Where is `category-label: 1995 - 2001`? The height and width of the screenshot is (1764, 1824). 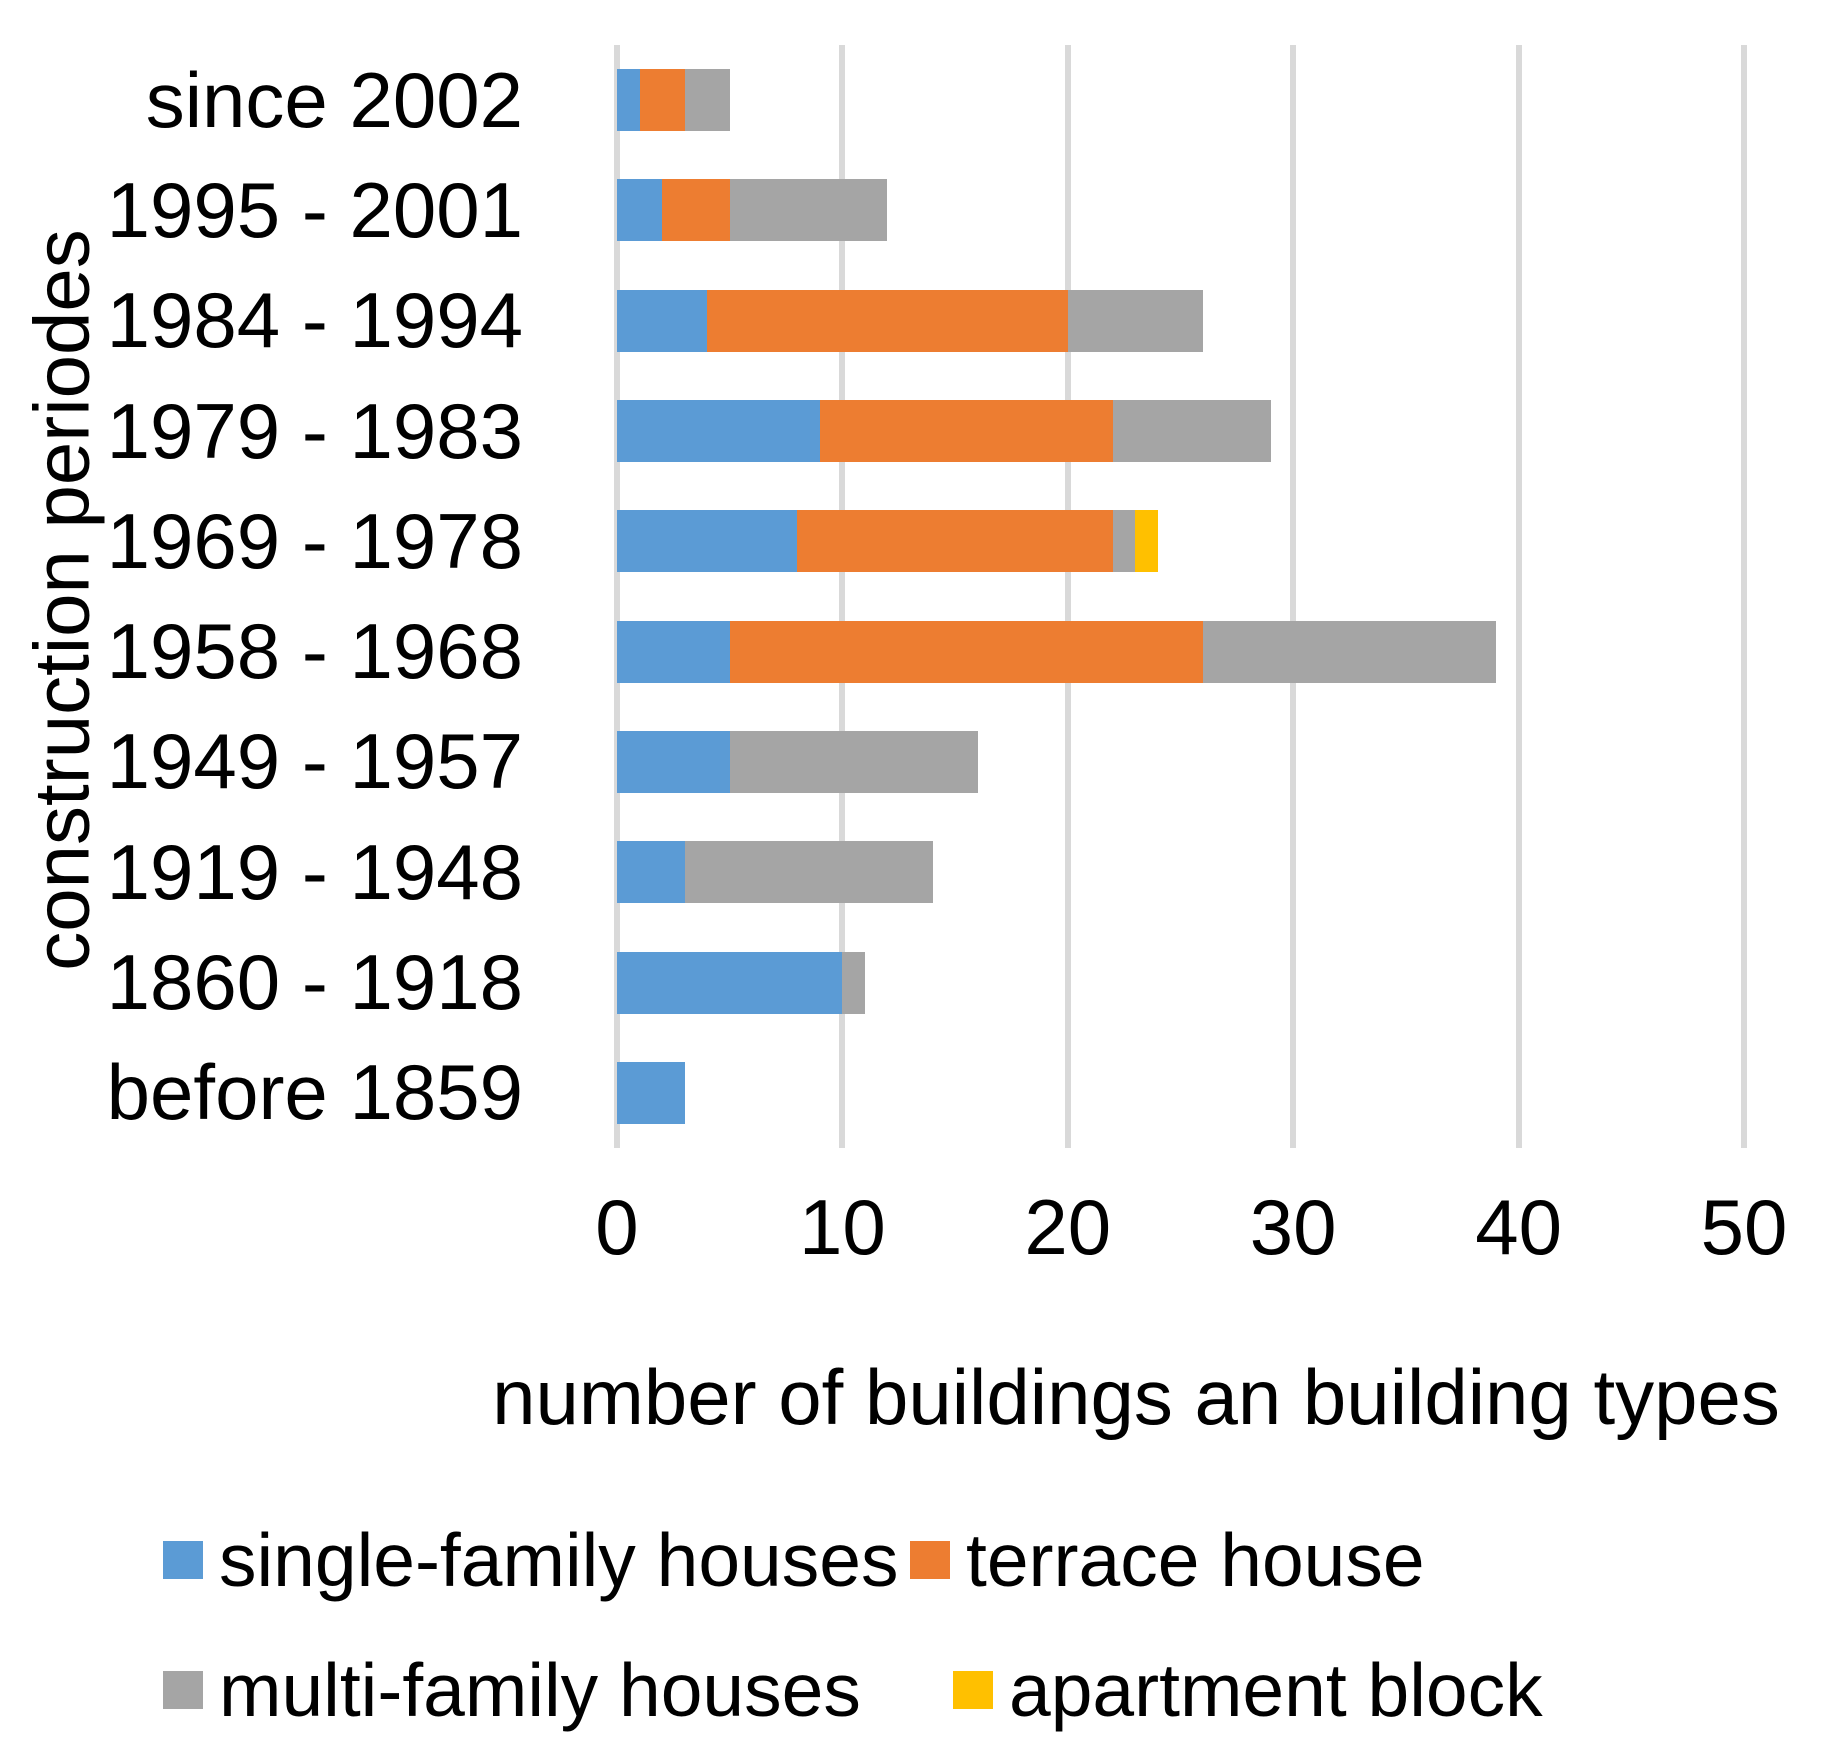
category-label: 1995 - 2001 is located at coordinates (314, 209).